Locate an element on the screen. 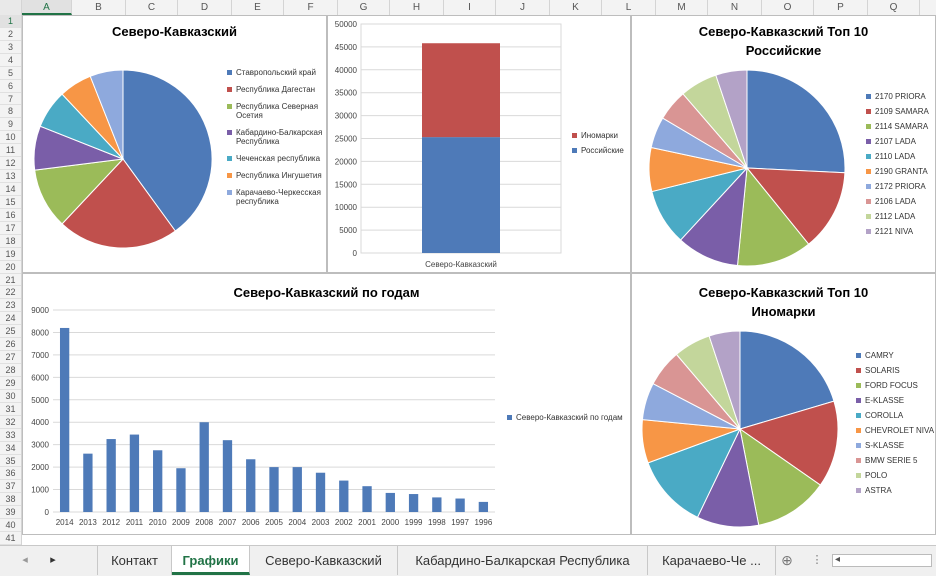 The width and height of the screenshot is (936, 576). column-header-i: I is located at coordinates (470, 7).